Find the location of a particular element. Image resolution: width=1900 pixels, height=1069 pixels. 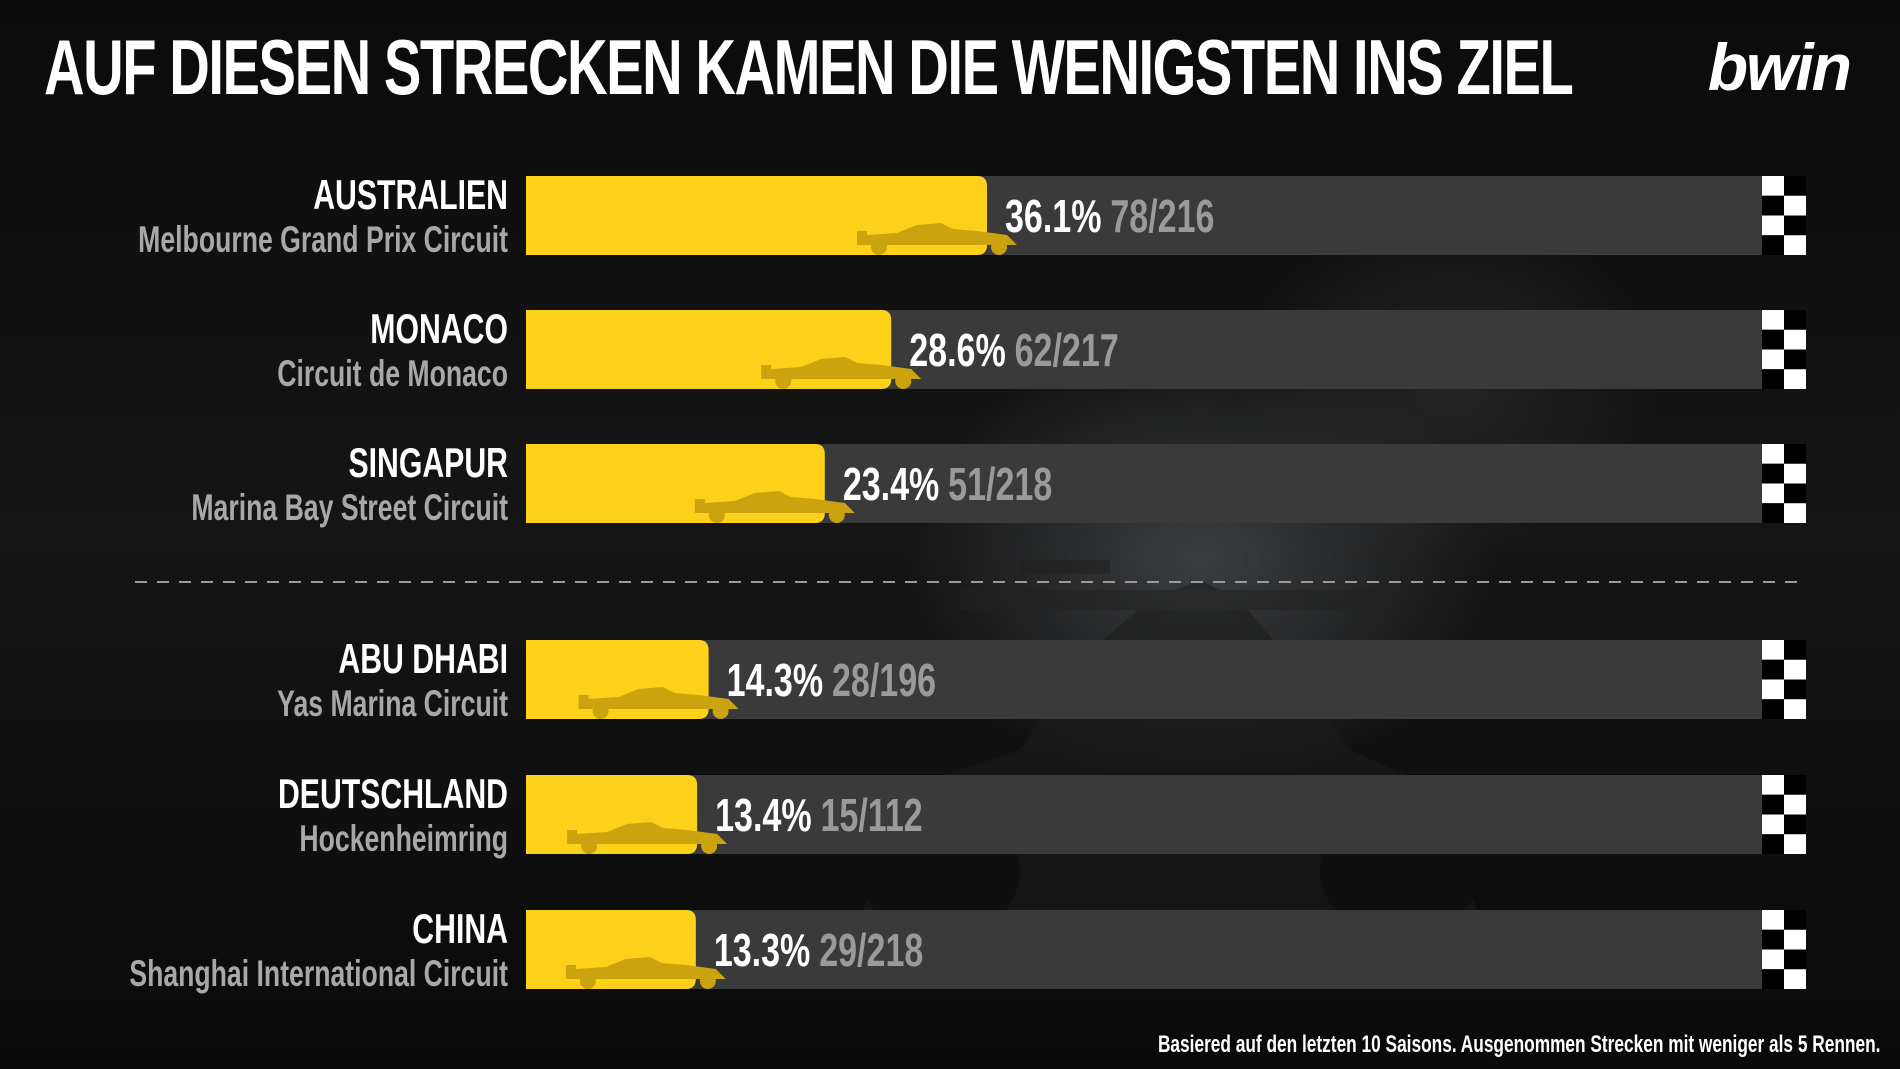

country-label: SINGAPUR is located at coordinates (428, 462).